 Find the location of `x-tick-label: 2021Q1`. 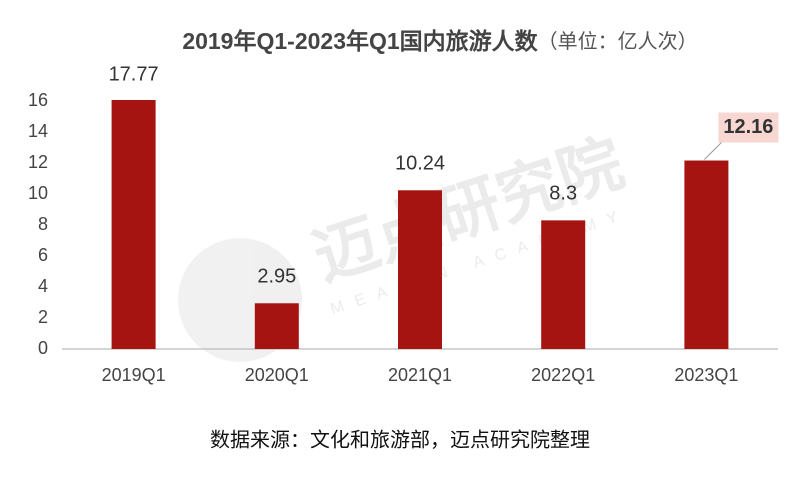

x-tick-label: 2021Q1 is located at coordinates (420, 375).